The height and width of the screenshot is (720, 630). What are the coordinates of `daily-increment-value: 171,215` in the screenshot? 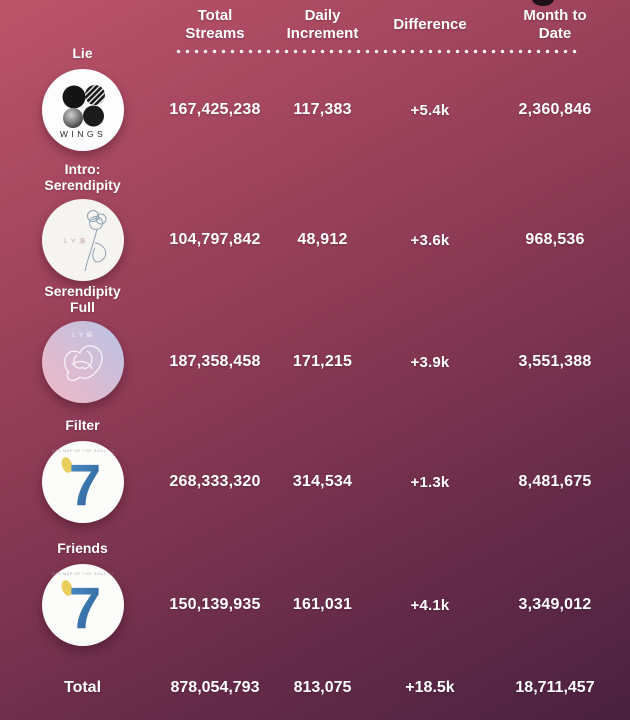 It's located at (322, 361).